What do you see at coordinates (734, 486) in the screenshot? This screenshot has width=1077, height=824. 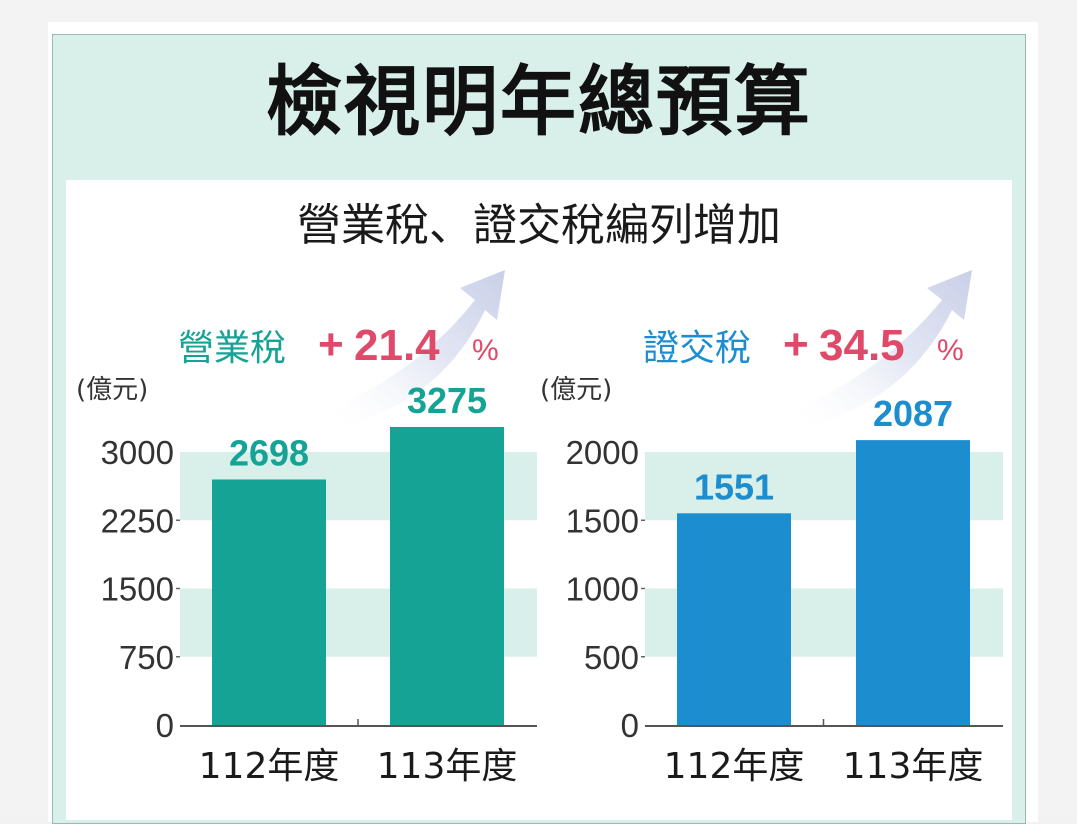 I see `bar-value-label: 1551` at bounding box center [734, 486].